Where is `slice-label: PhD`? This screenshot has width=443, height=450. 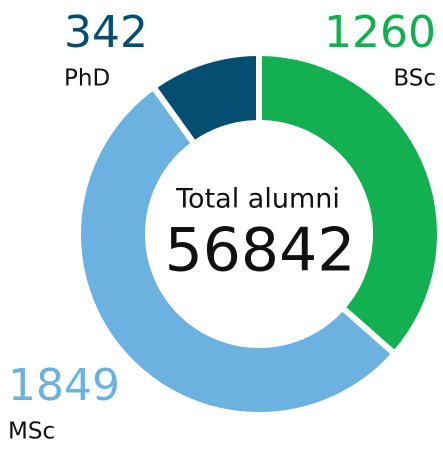 slice-label: PhD is located at coordinates (87, 79).